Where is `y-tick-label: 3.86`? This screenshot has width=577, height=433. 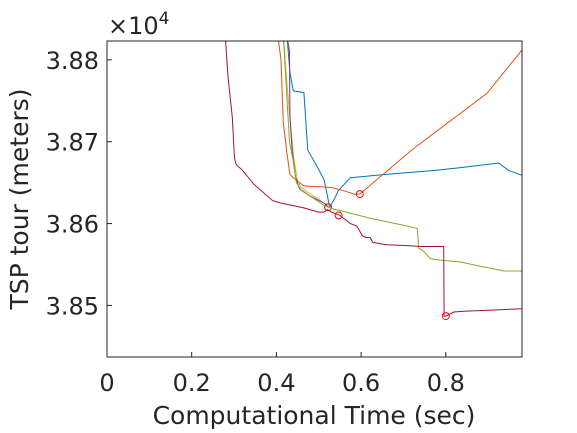 y-tick-label: 3.86 is located at coordinates (72, 225).